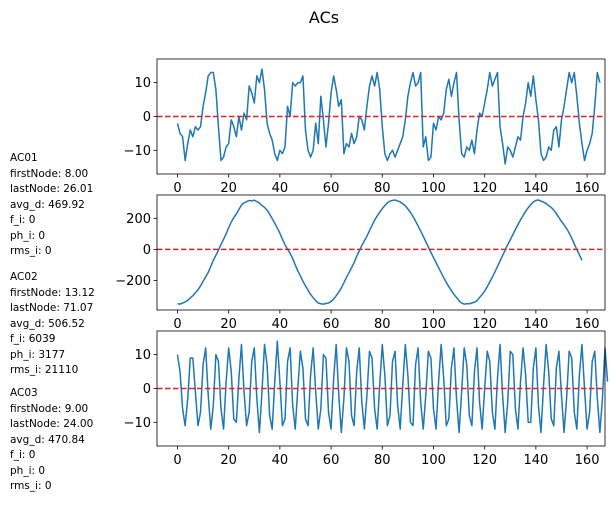  I want to click on figure-title: ACs, so click(324, 17).